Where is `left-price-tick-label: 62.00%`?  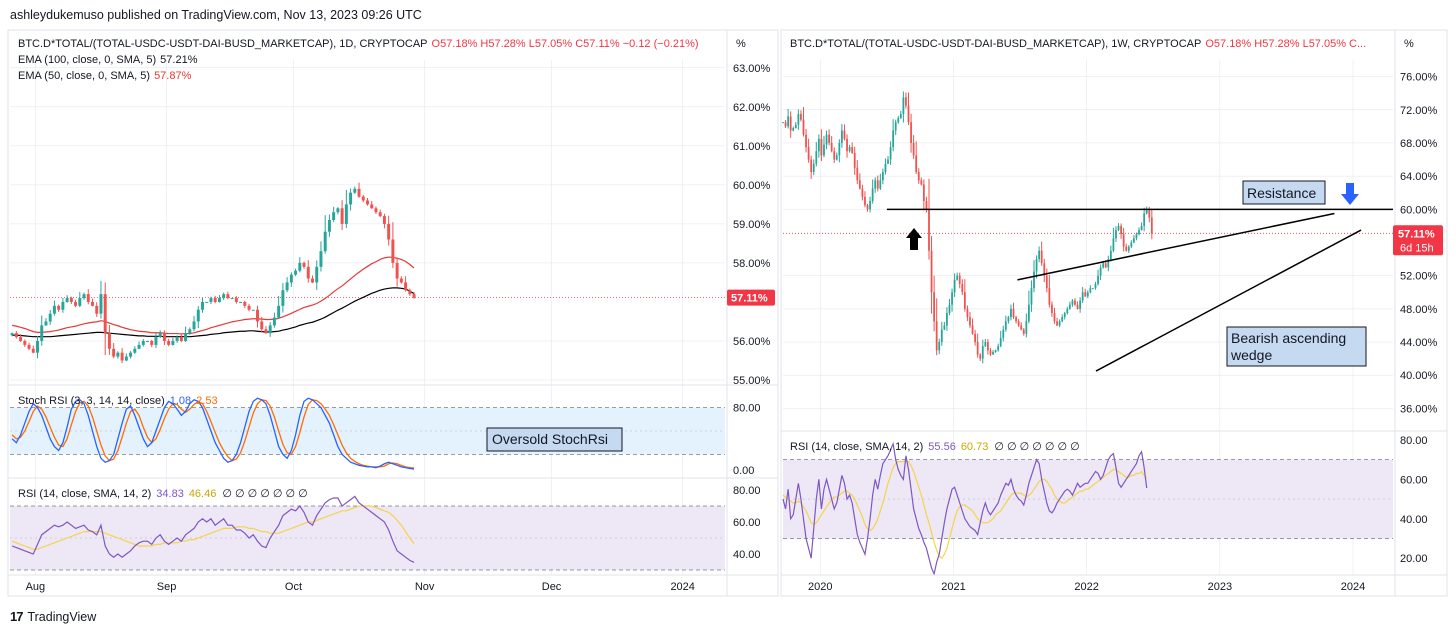
left-price-tick-label: 62.00% is located at coordinates (752, 108).